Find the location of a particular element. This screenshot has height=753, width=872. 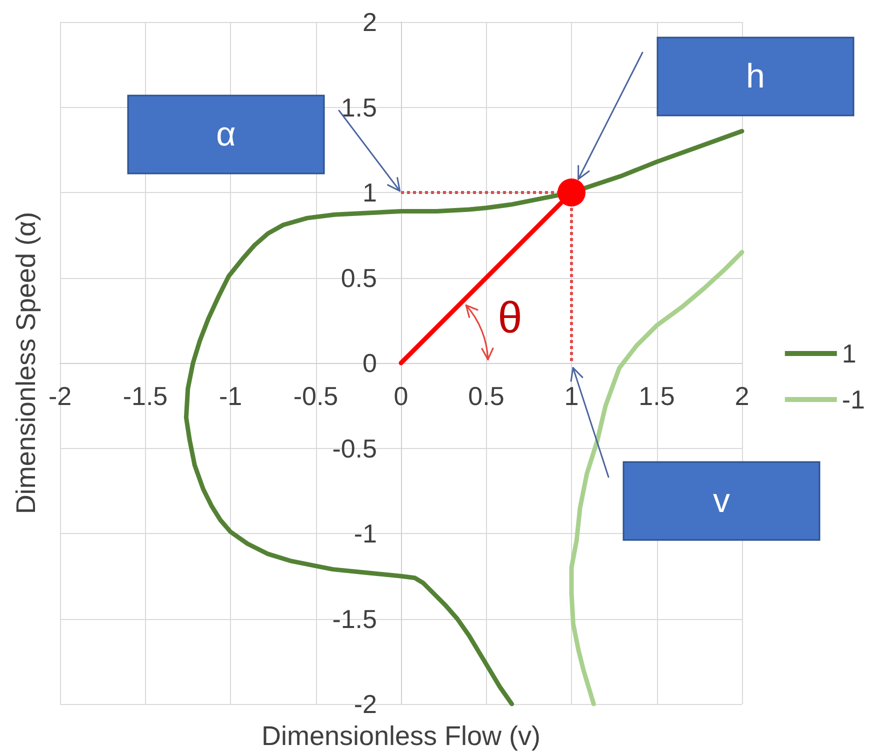

y-tick-label: -1.5 is located at coordinates (354, 619).